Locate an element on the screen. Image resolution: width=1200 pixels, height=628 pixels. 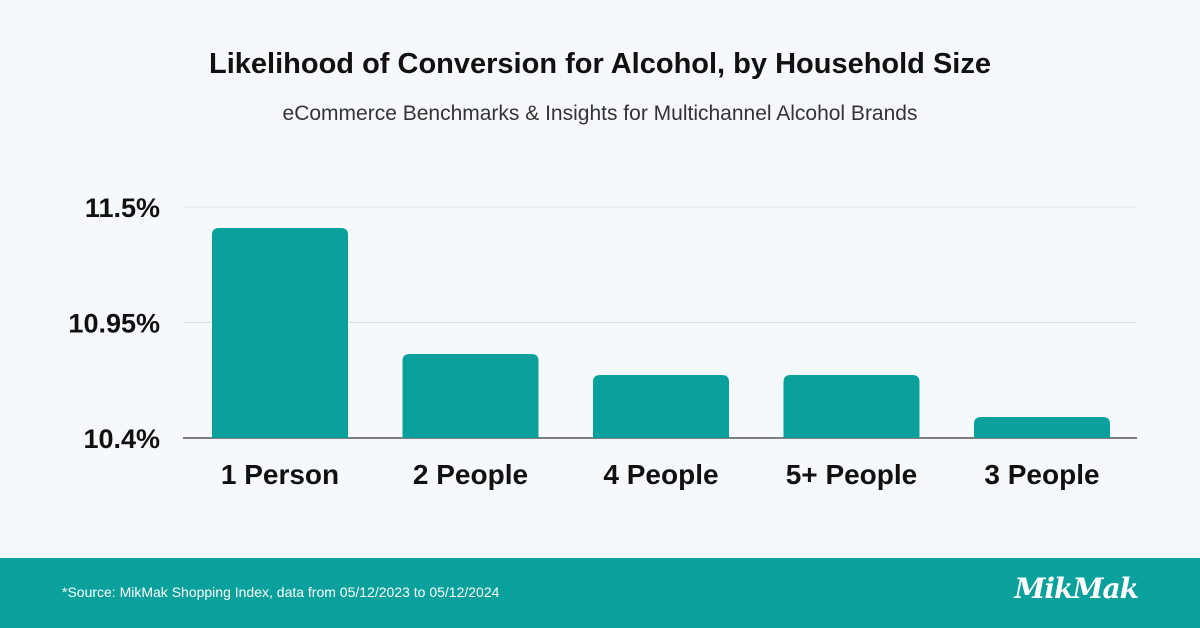
bar-4-people is located at coordinates (661, 406).